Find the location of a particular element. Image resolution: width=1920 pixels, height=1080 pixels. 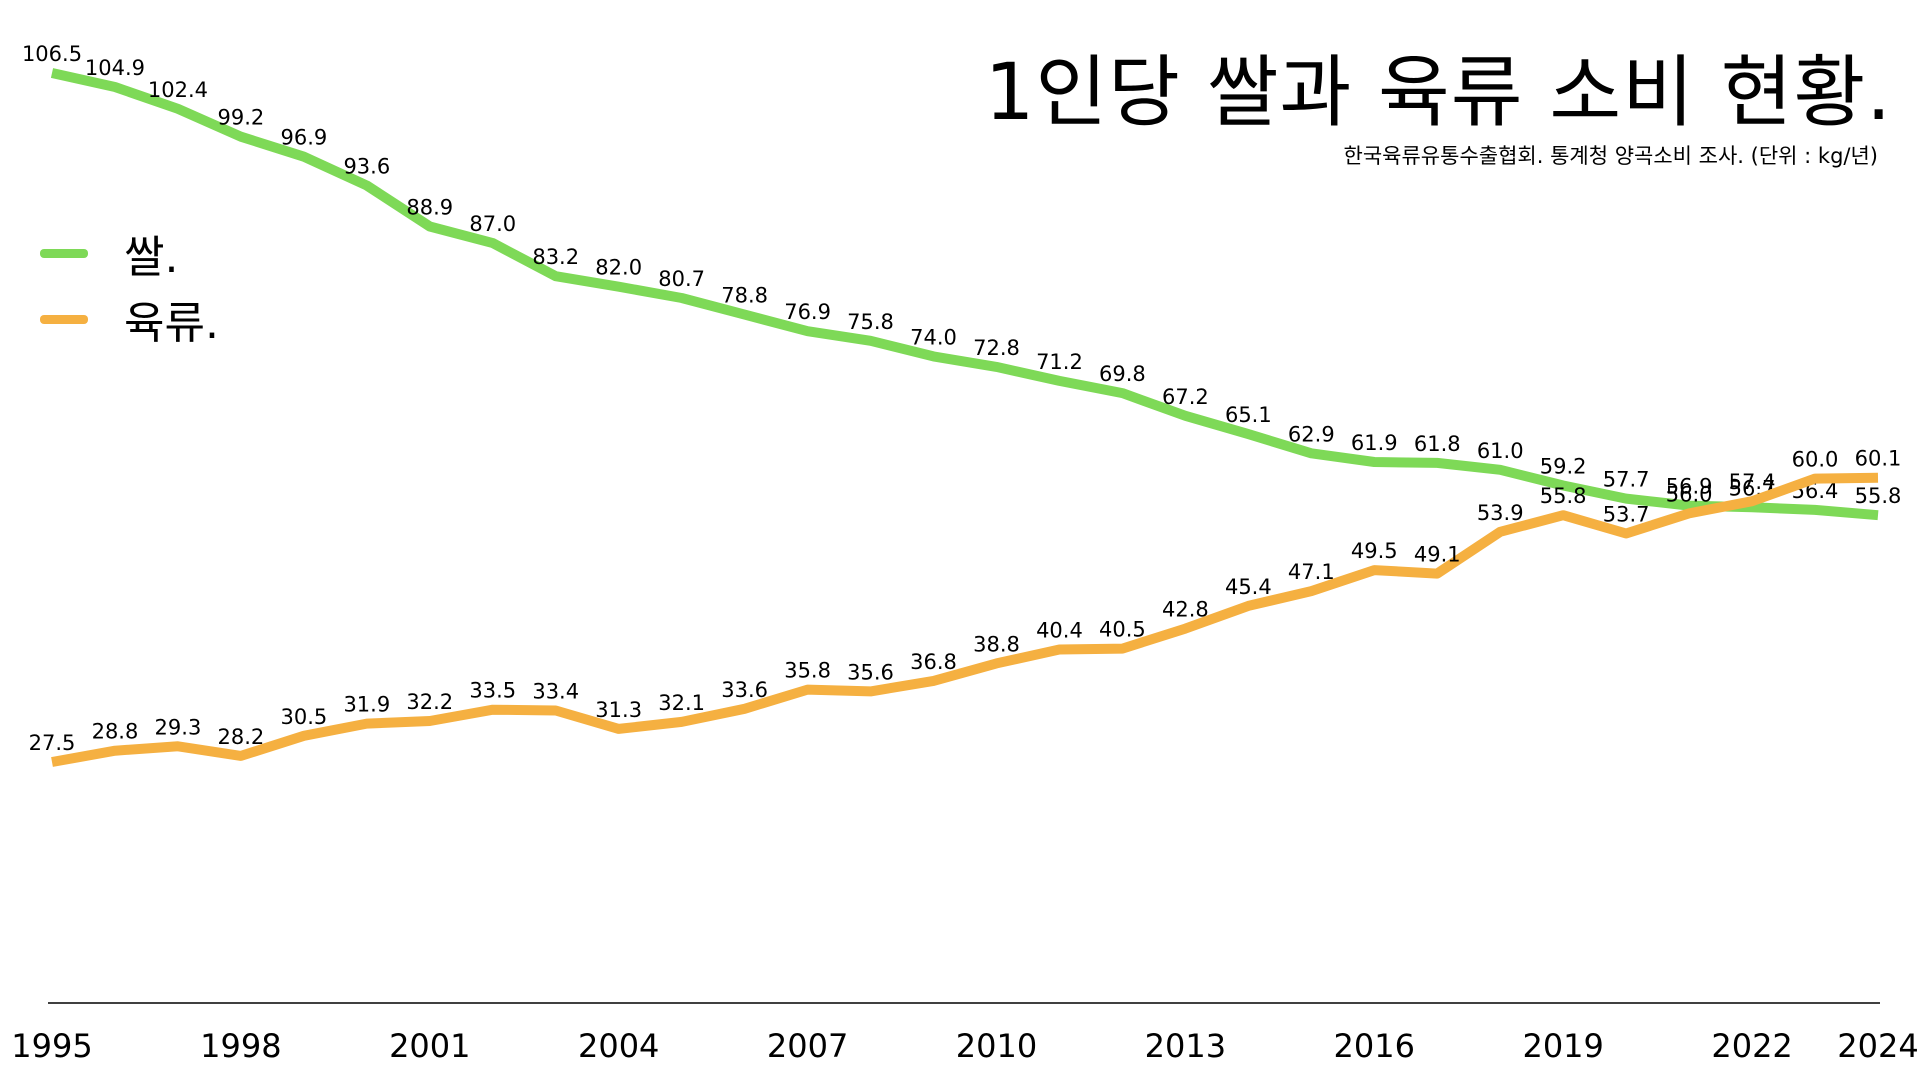

x-tick-label: 2001 is located at coordinates (429, 1046).